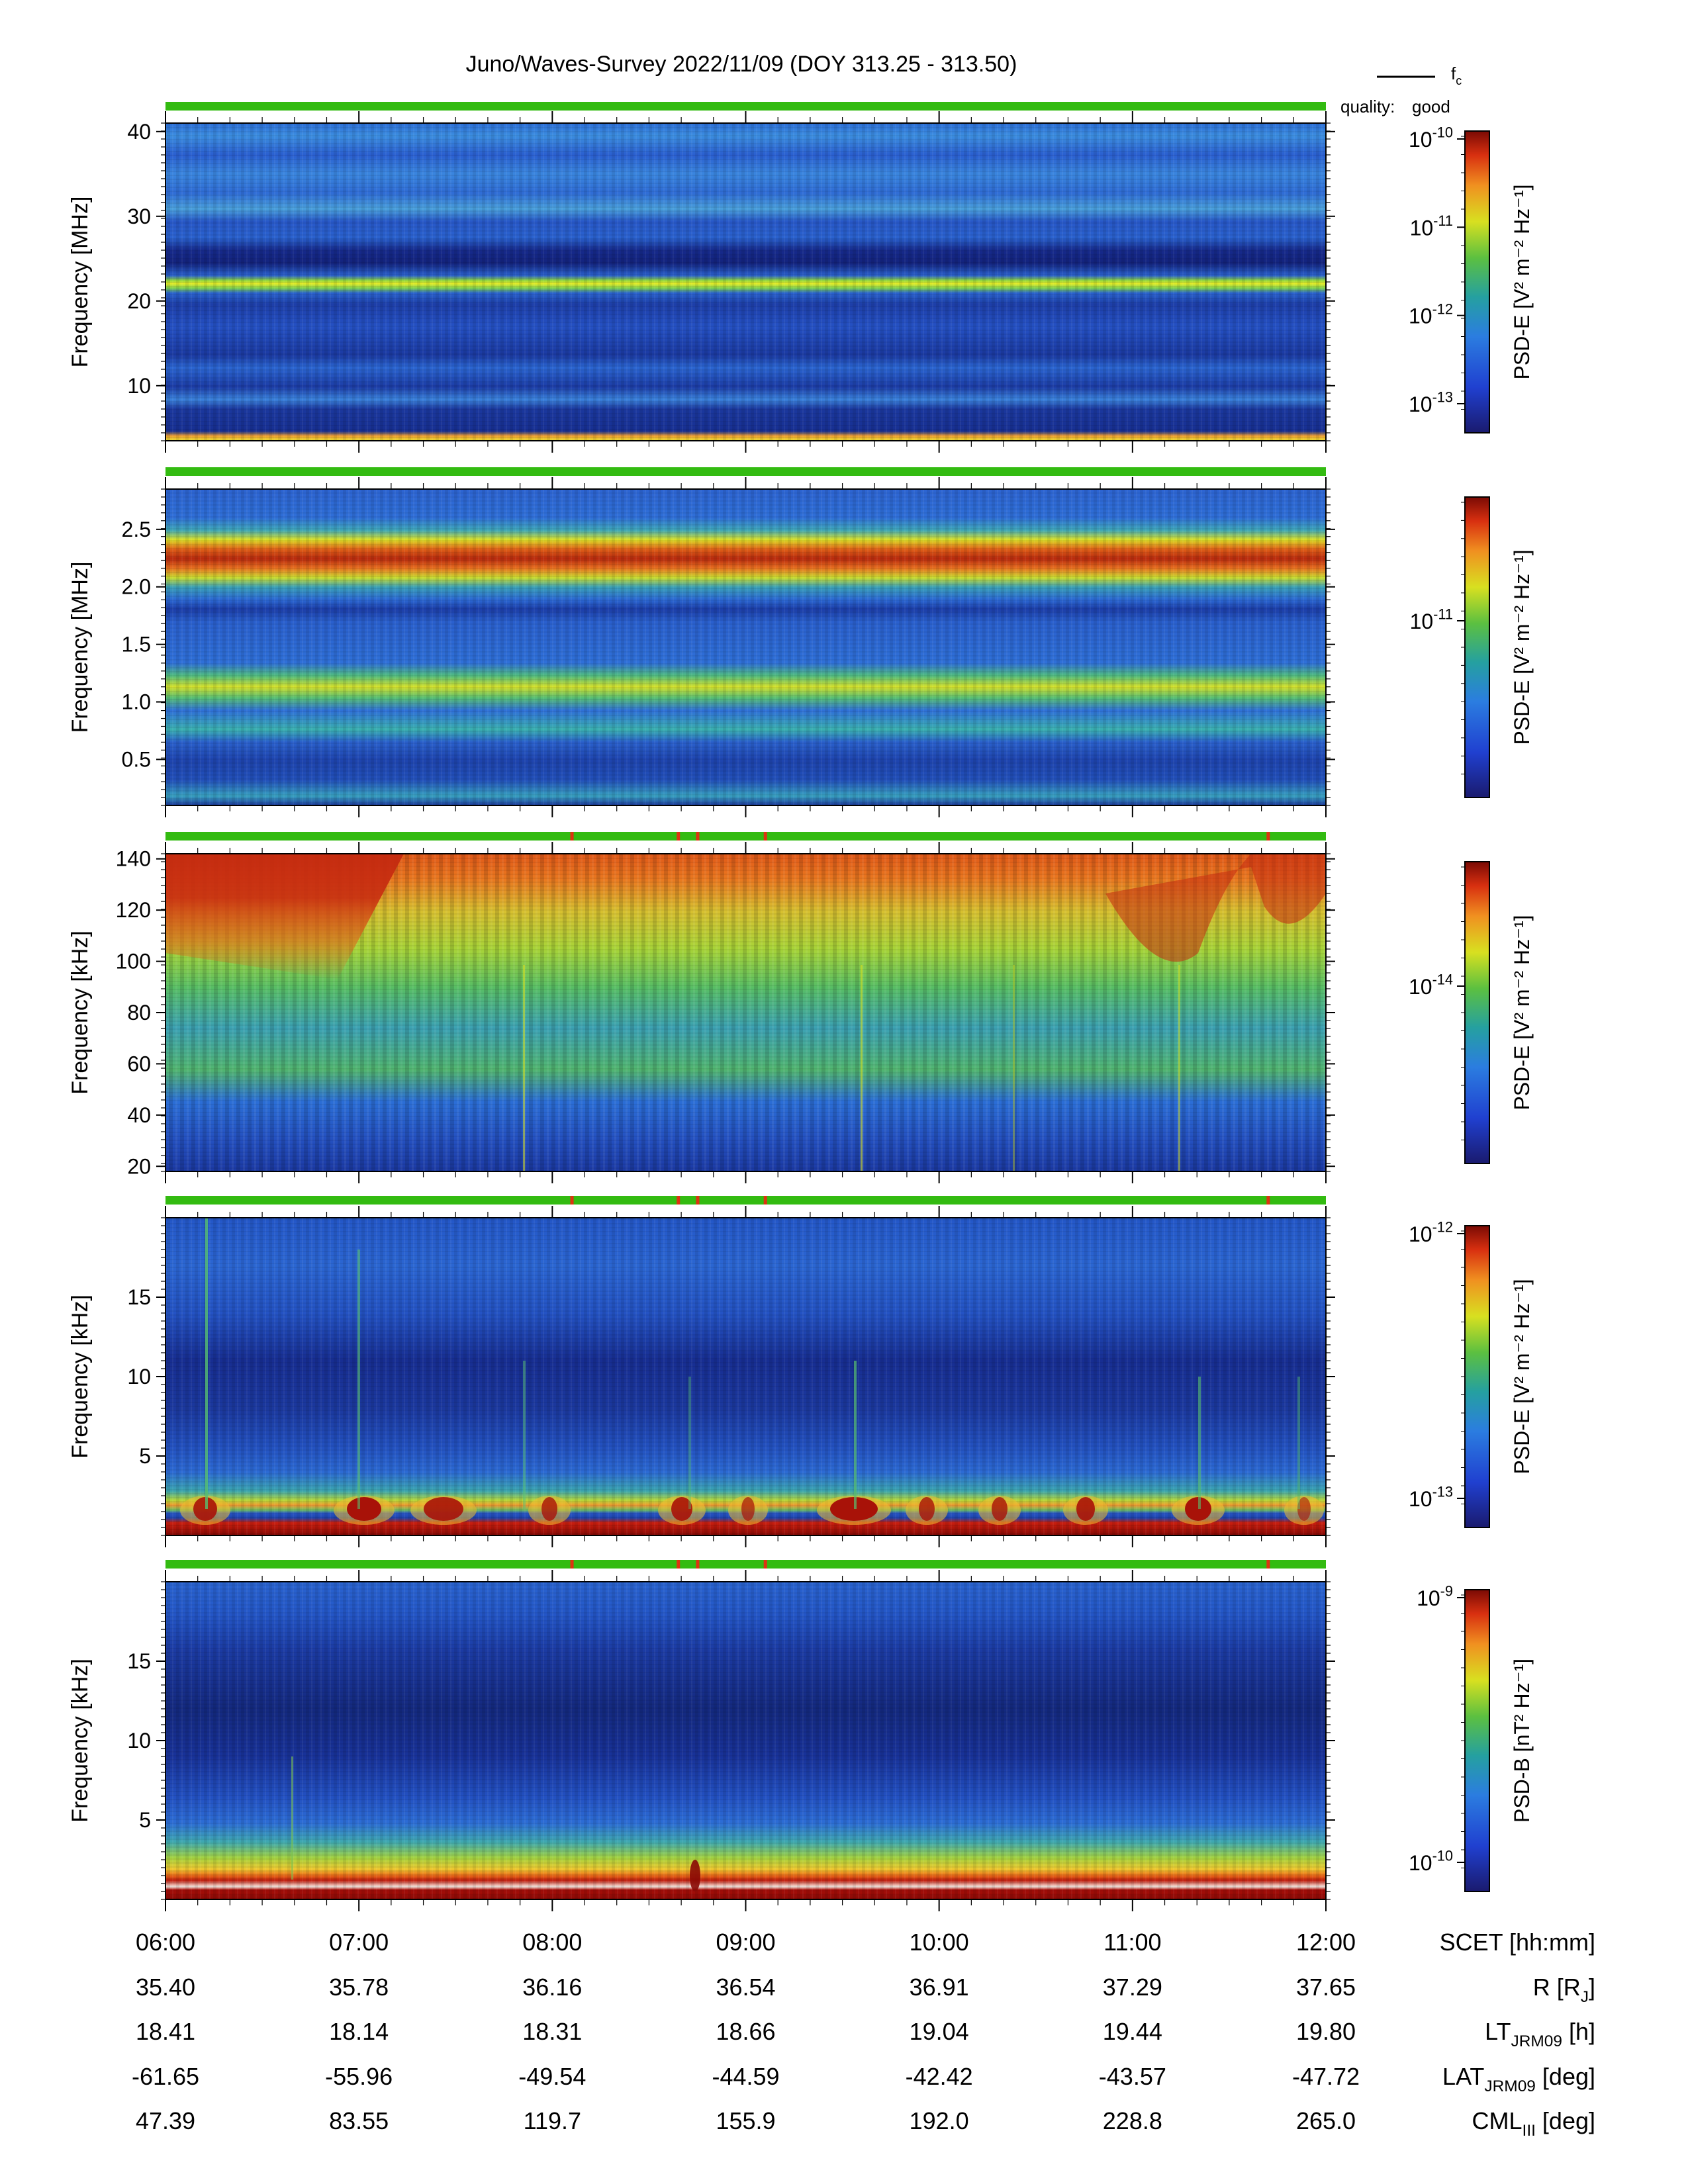 Image resolution: width=1688 pixels, height=2184 pixels. I want to click on y-tick-label: 30, so click(139, 216).